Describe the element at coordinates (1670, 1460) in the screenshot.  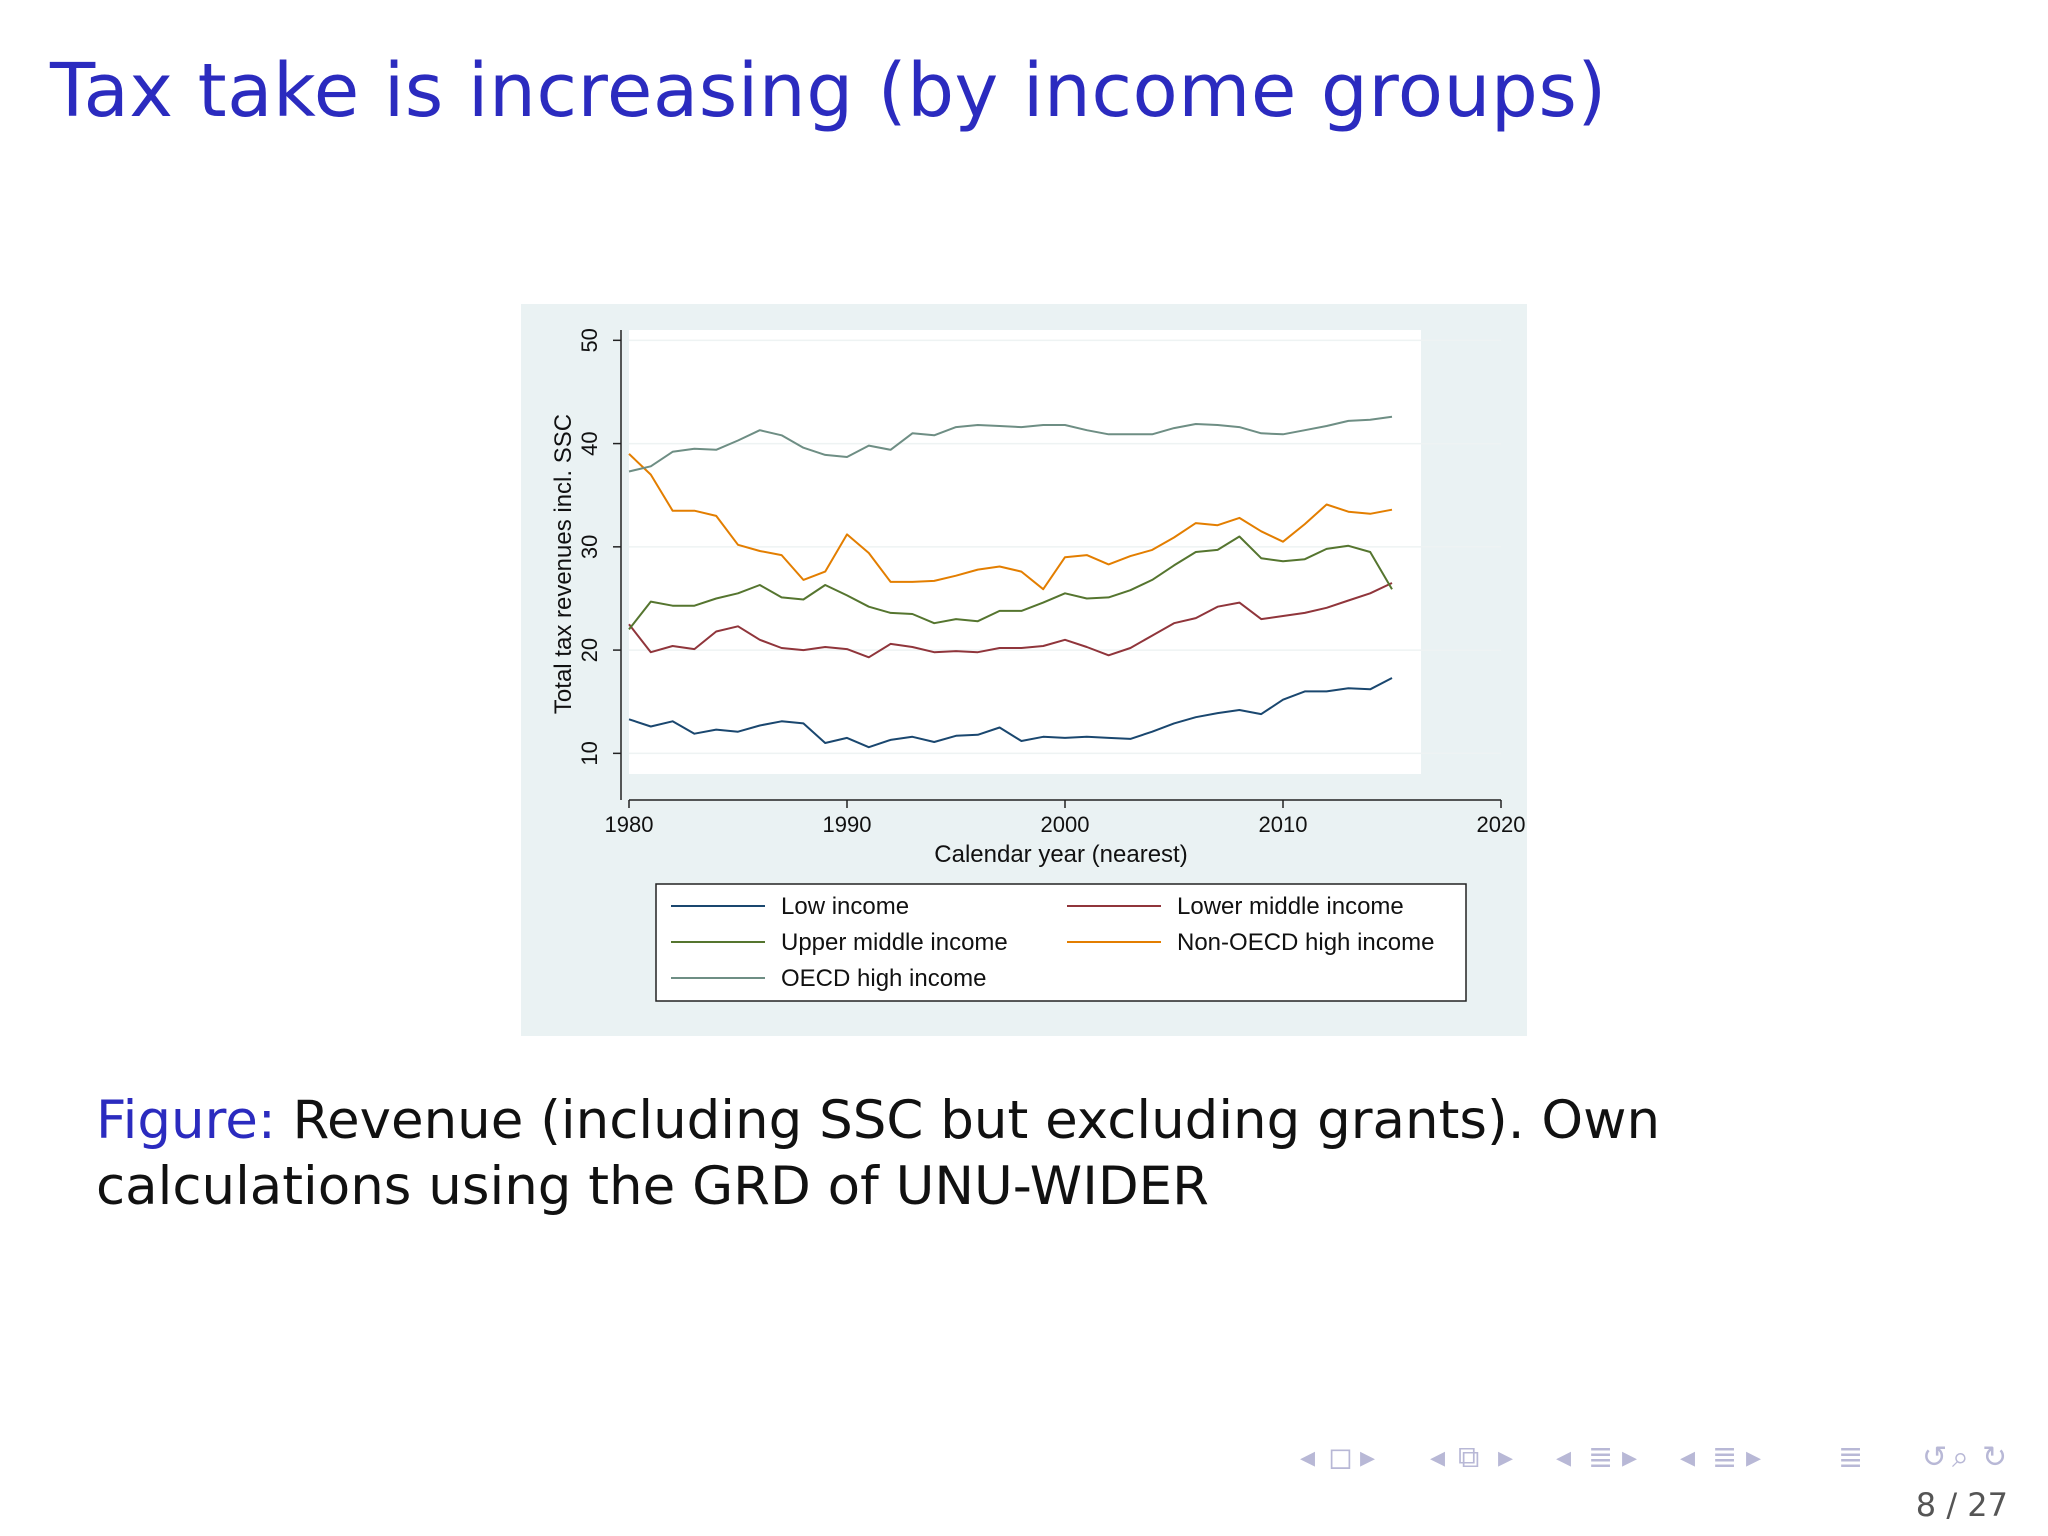
I see `beamer-navigation-bar: ◂ ◻ ▸ ◂ ⧉ ▸ ◂ ≣ ▸ ◂ ≣ ▸ ≣ ↺ ⌕ ↻` at that location.